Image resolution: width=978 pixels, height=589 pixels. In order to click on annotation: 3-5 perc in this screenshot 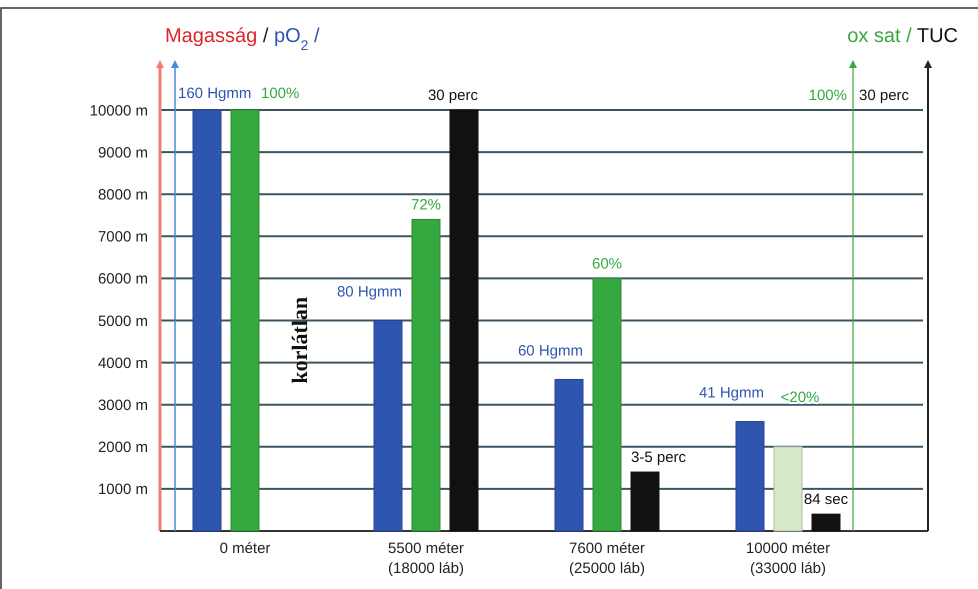, I will do `click(659, 457)`.